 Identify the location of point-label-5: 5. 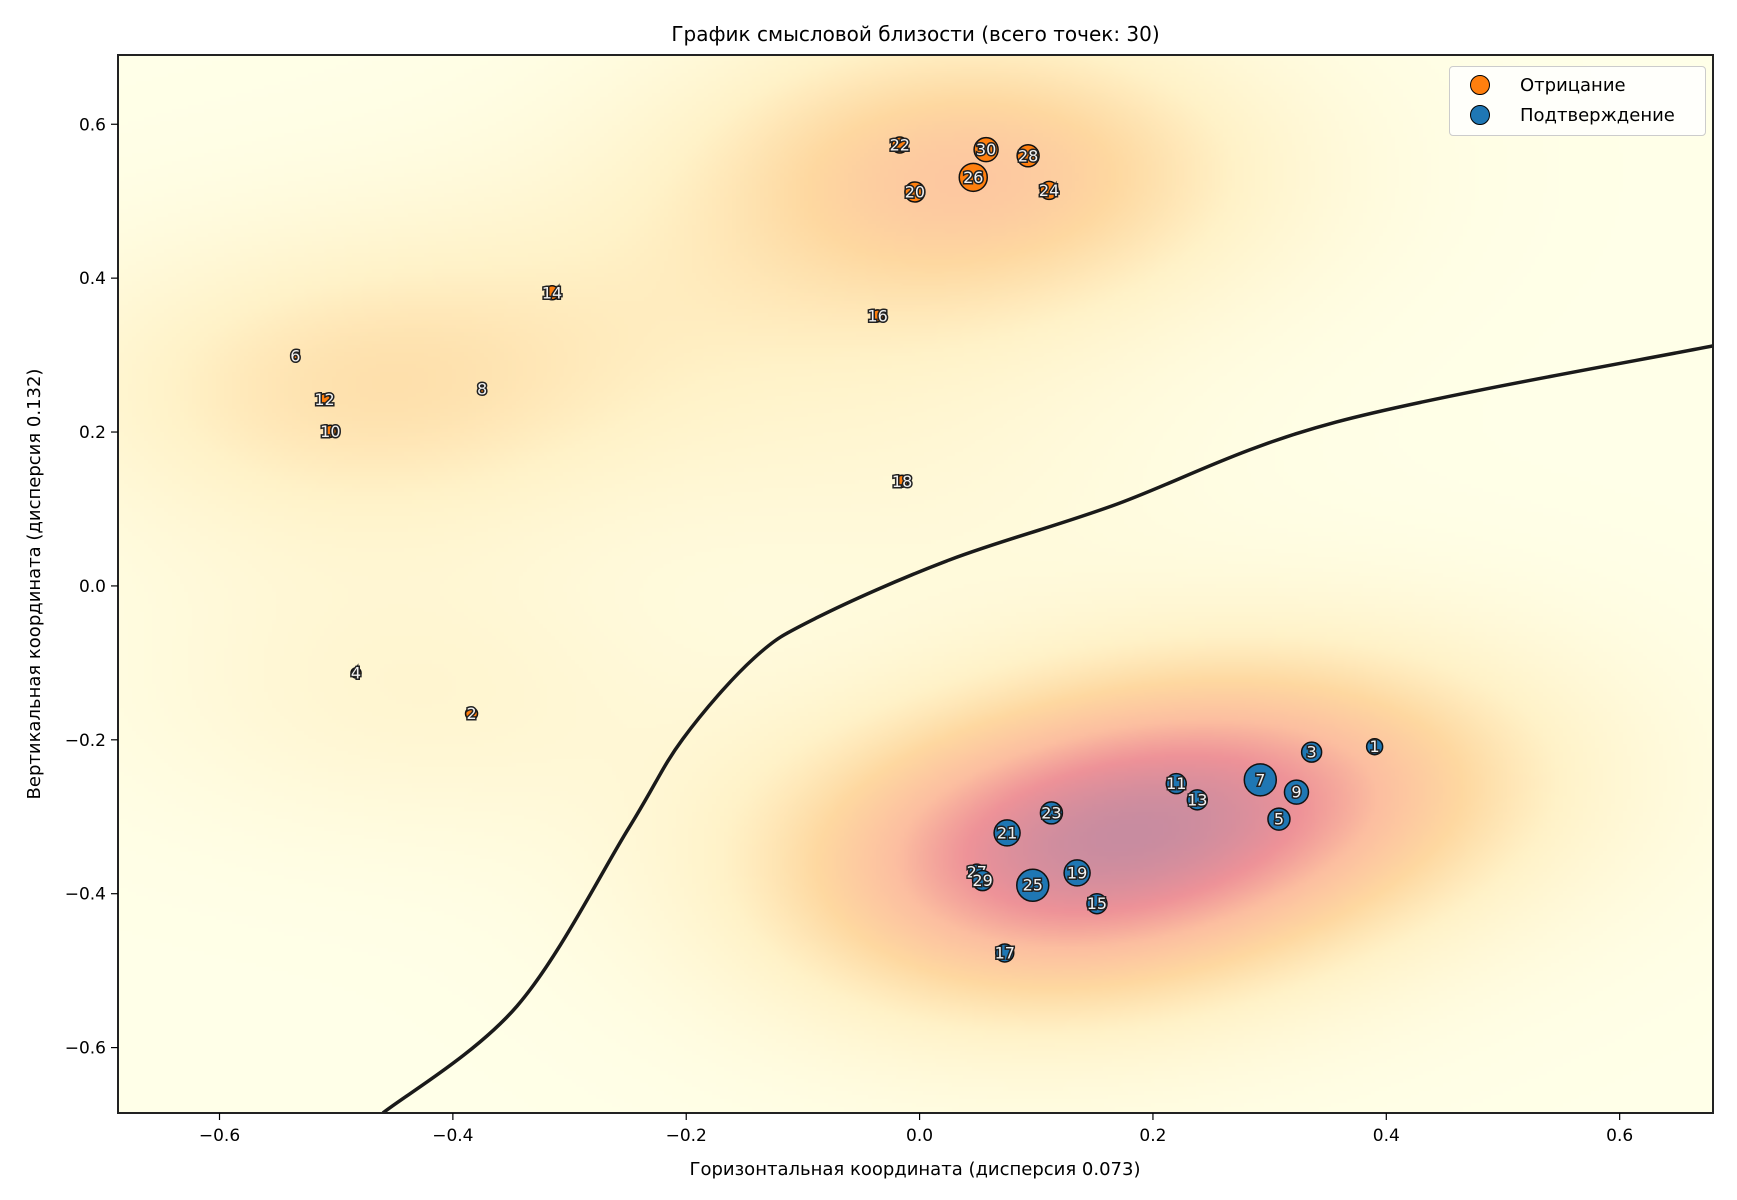
(1279, 819).